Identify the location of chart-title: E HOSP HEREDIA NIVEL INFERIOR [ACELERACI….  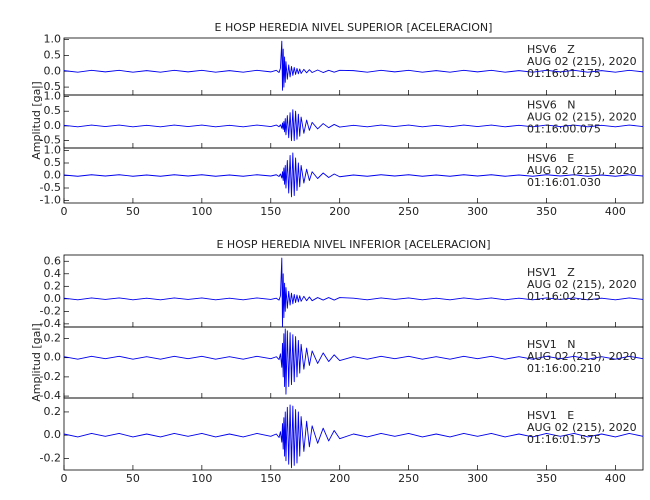
(353, 244).